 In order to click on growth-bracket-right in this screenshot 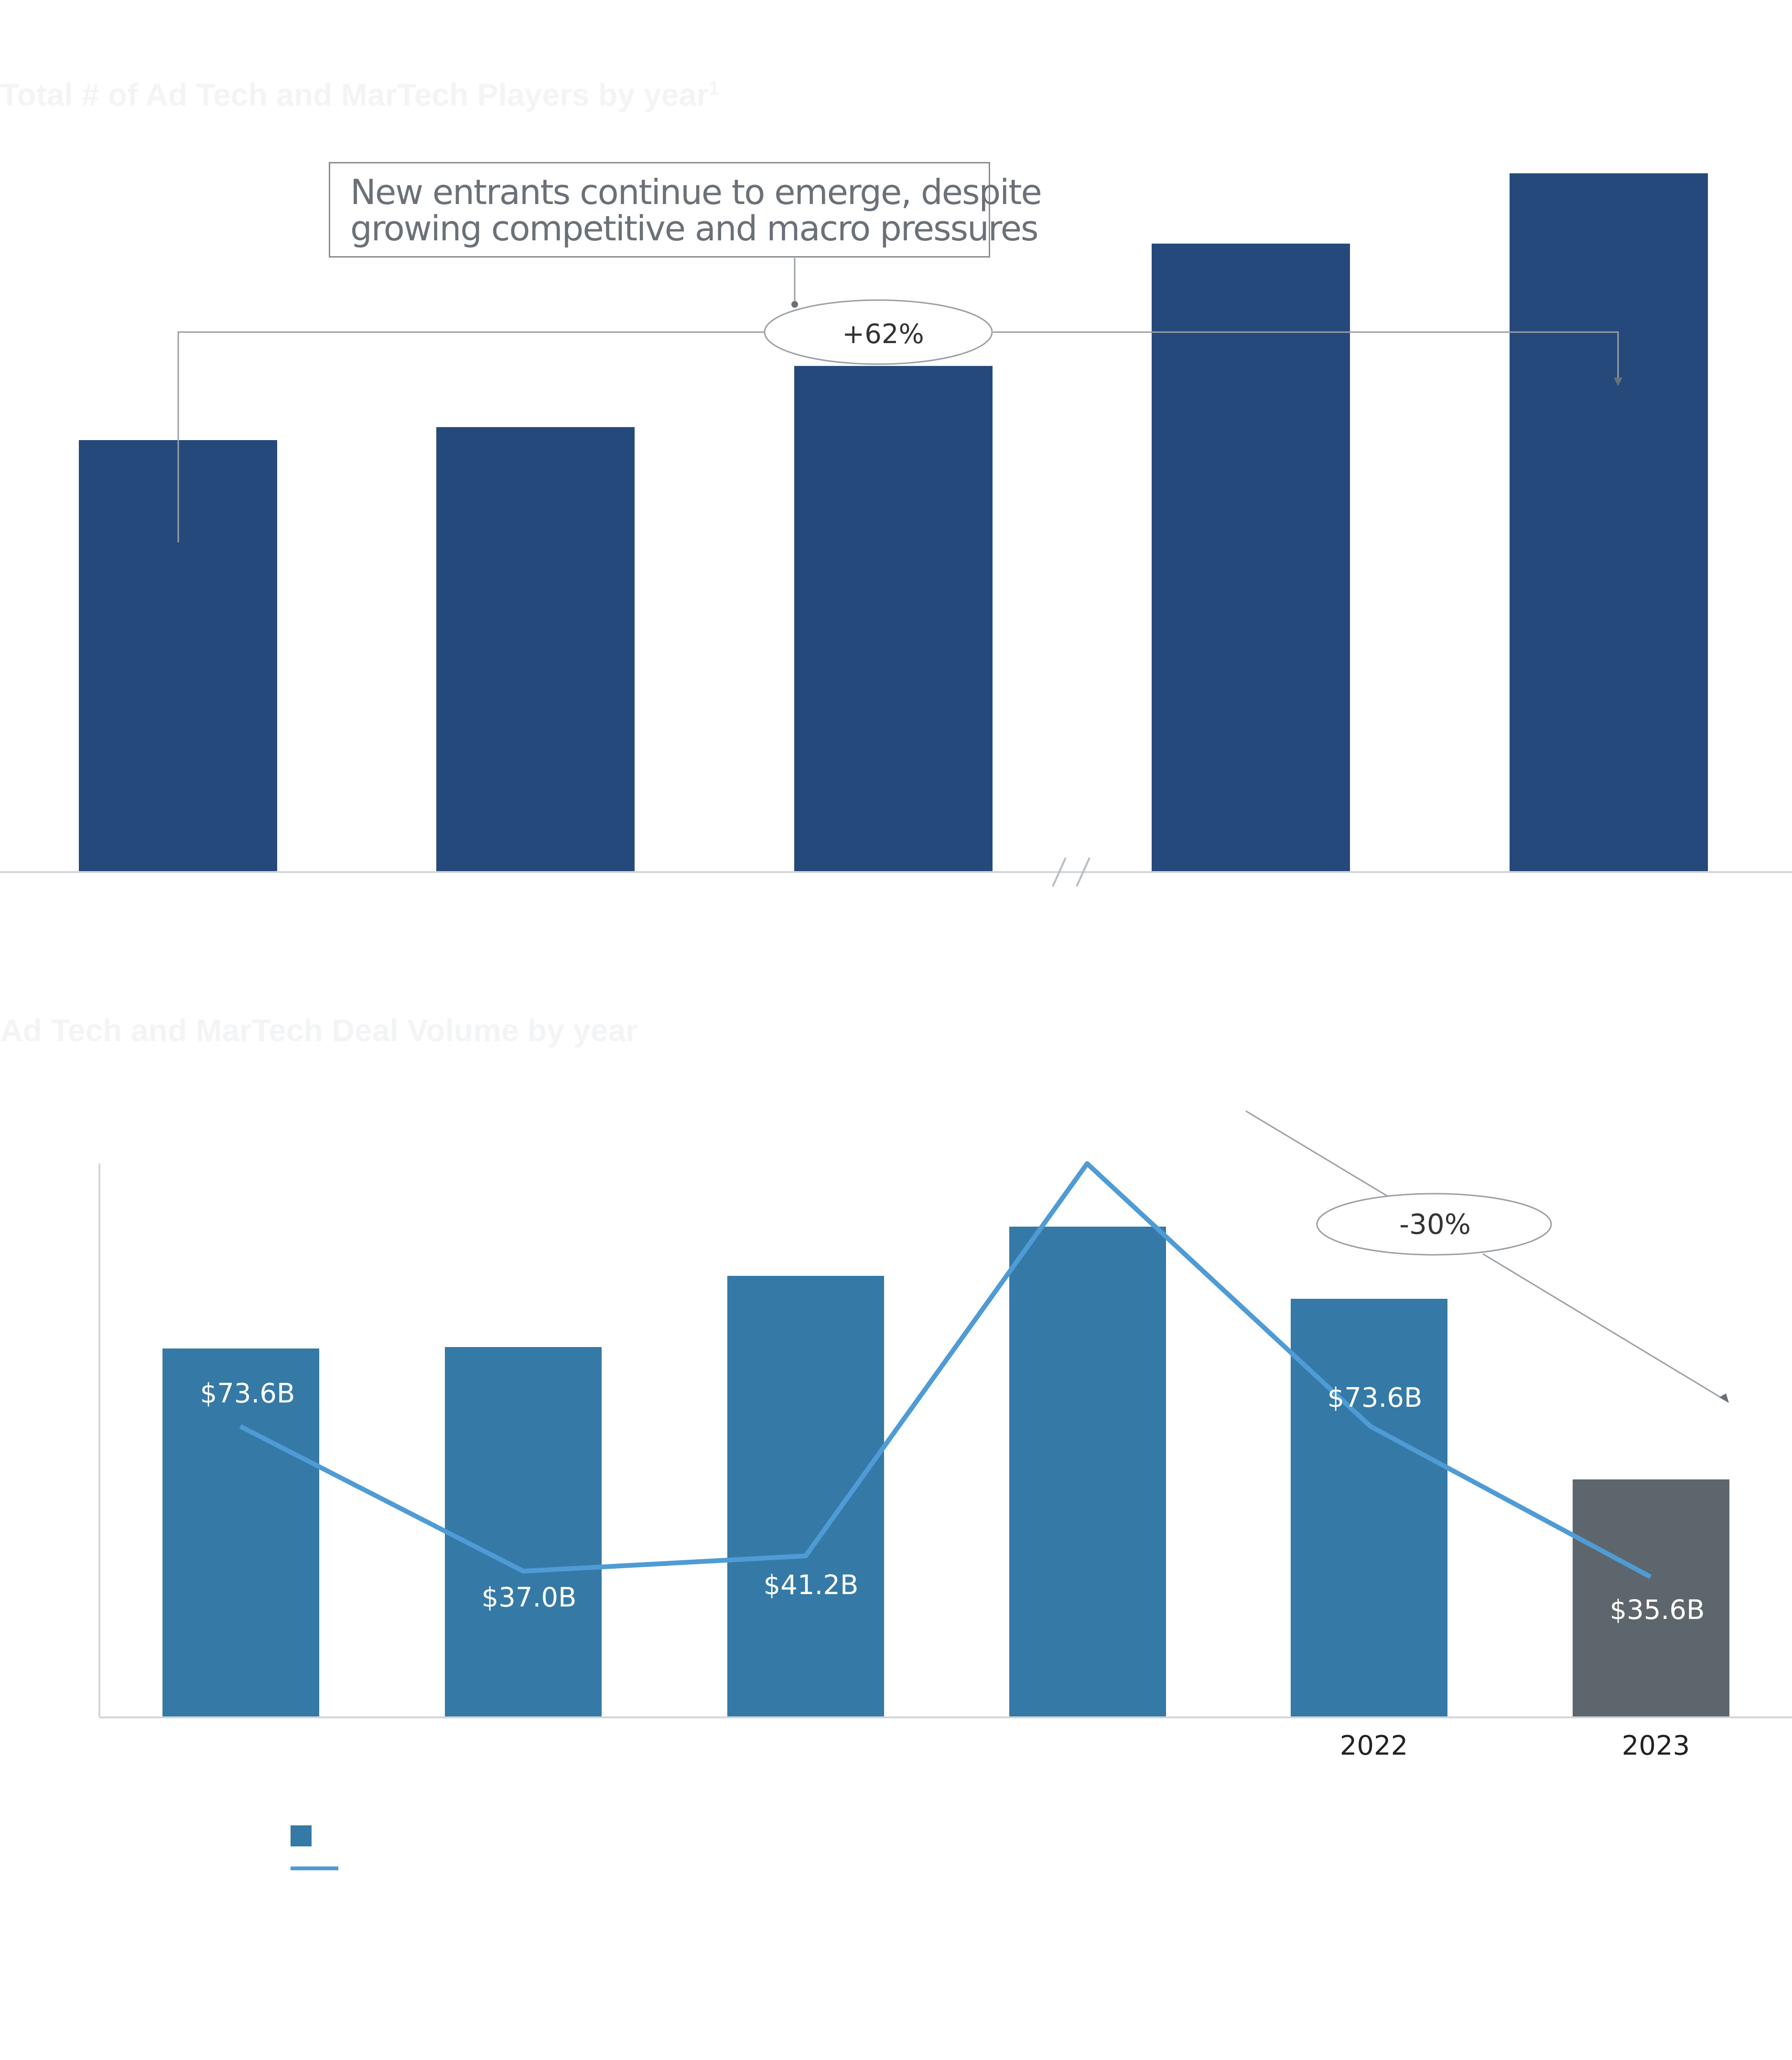, I will do `click(1306, 356)`.